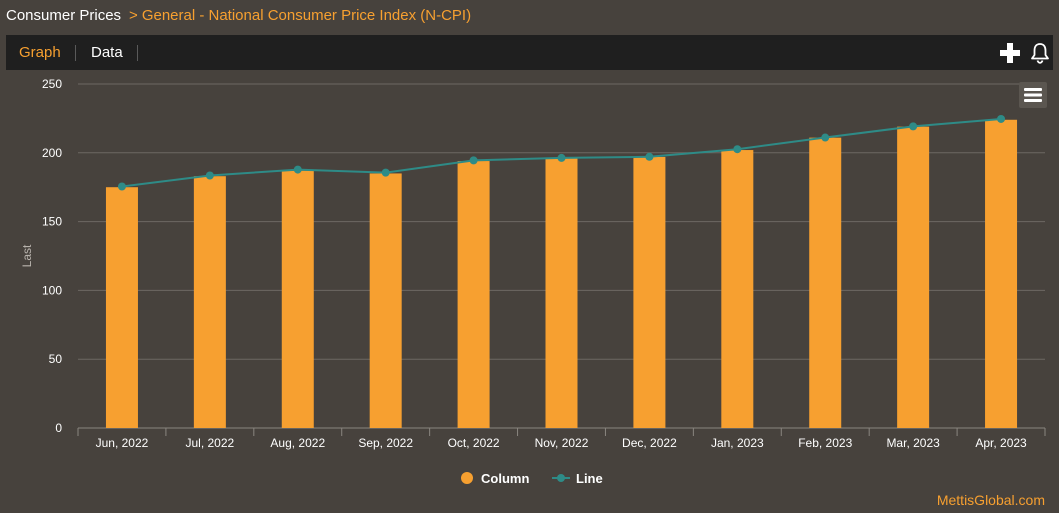 This screenshot has height=513, width=1059. What do you see at coordinates (1010, 53) in the screenshot?
I see `plus-icon` at bounding box center [1010, 53].